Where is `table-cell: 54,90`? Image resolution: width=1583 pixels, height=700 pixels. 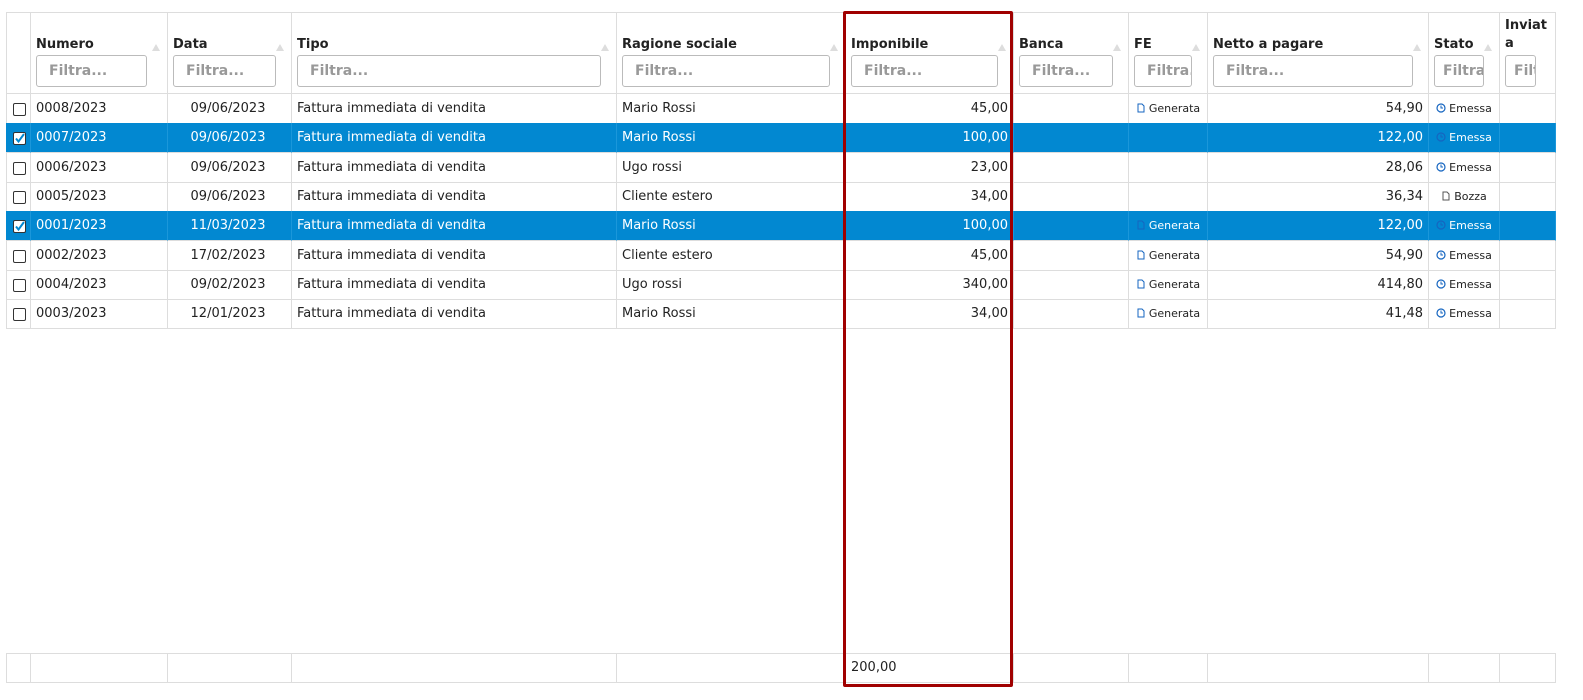 table-cell: 54,90 is located at coordinates (1318, 255).